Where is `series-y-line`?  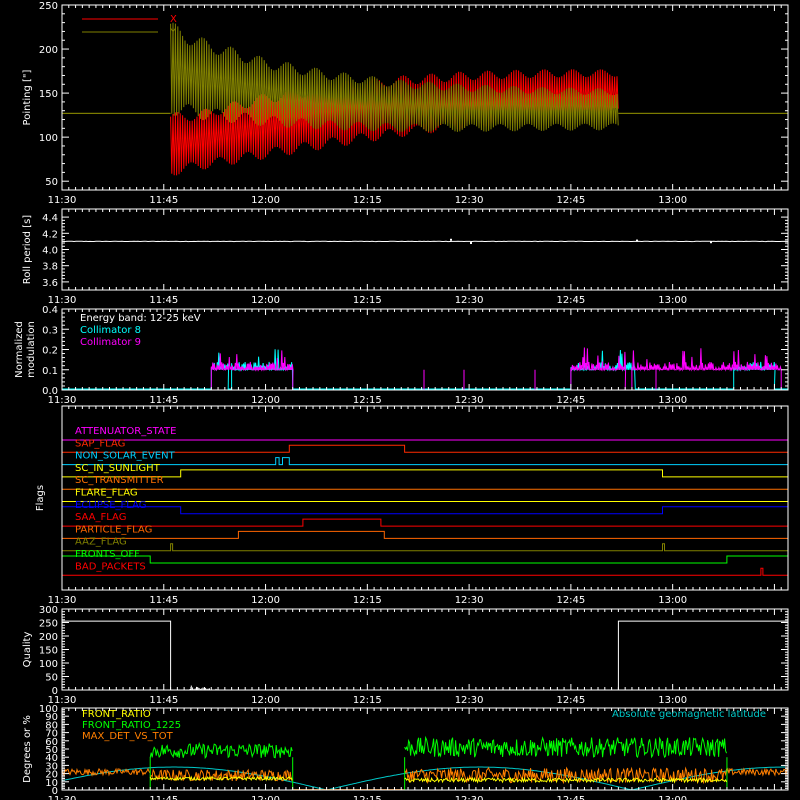
series-y-line is located at coordinates (394, 77).